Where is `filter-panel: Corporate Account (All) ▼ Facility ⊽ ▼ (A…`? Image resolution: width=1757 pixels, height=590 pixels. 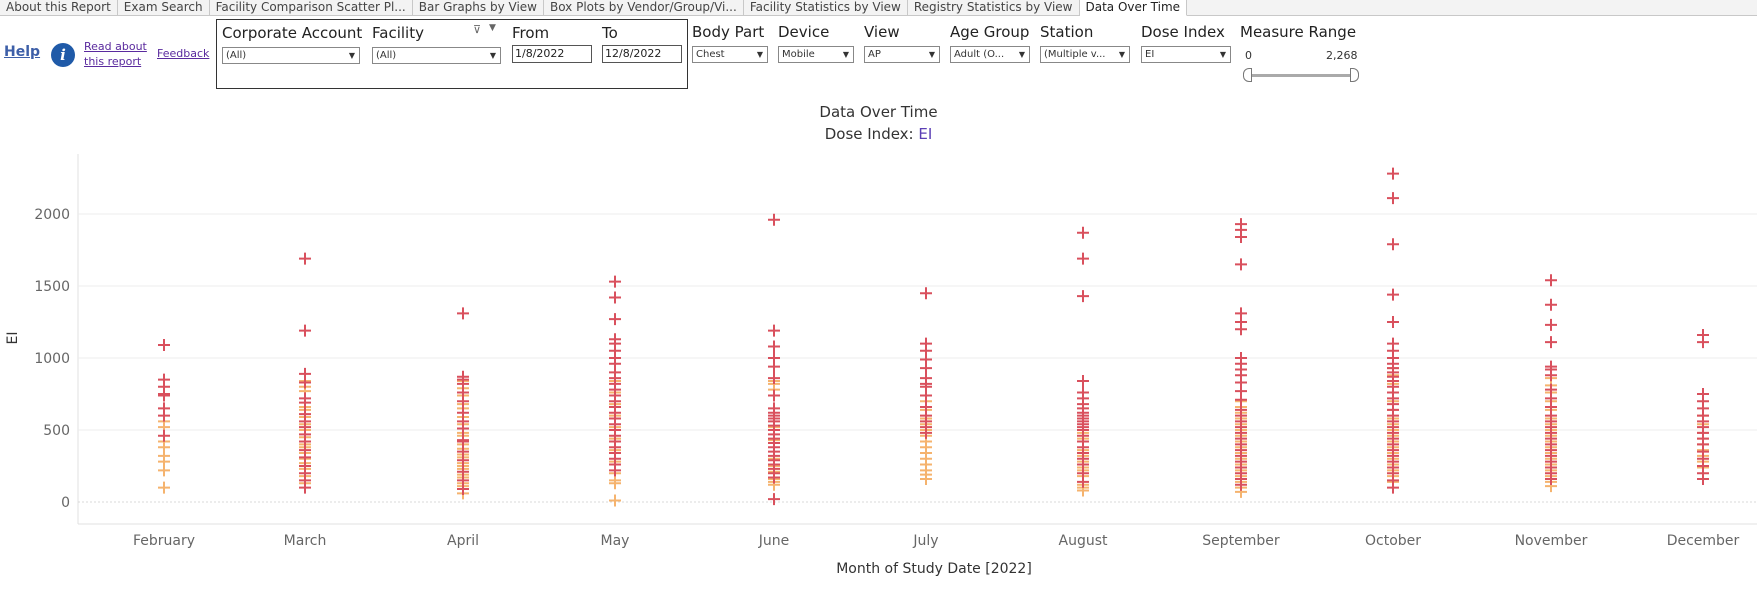 filter-panel: Corporate Account (All) ▼ Facility ⊽ ▼ (A… is located at coordinates (452, 54).